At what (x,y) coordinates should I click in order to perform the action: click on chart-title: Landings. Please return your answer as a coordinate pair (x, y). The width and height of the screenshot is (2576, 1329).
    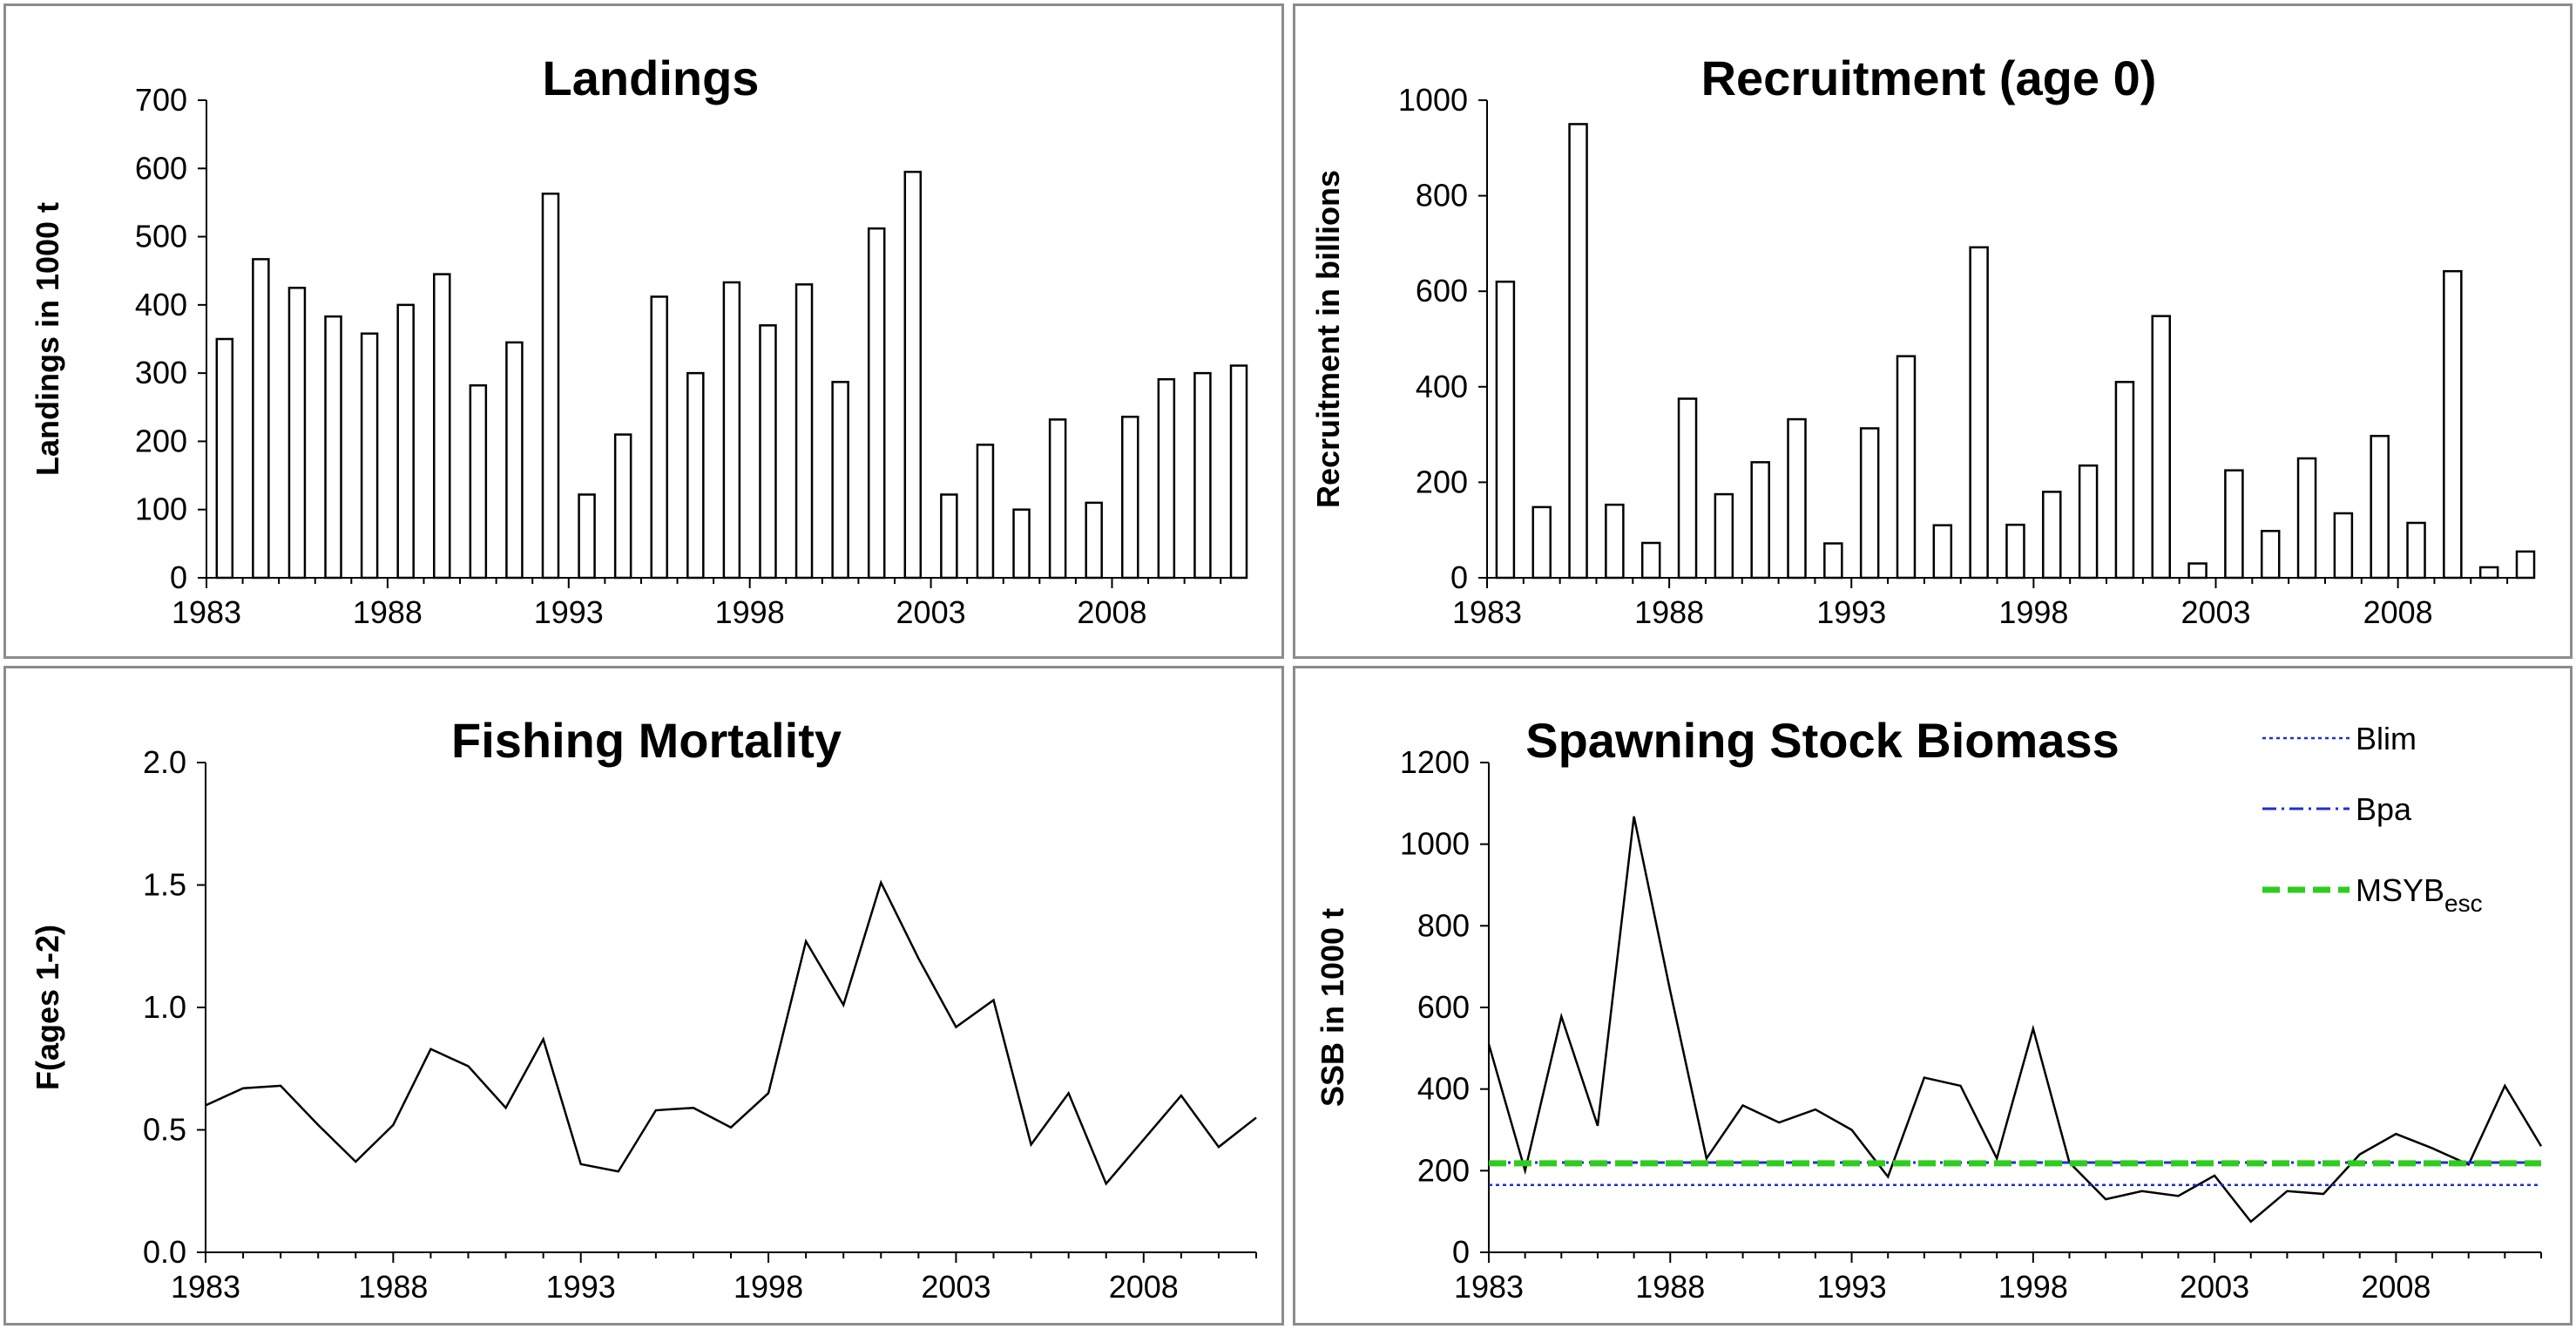
    Looking at the image, I should click on (651, 78).